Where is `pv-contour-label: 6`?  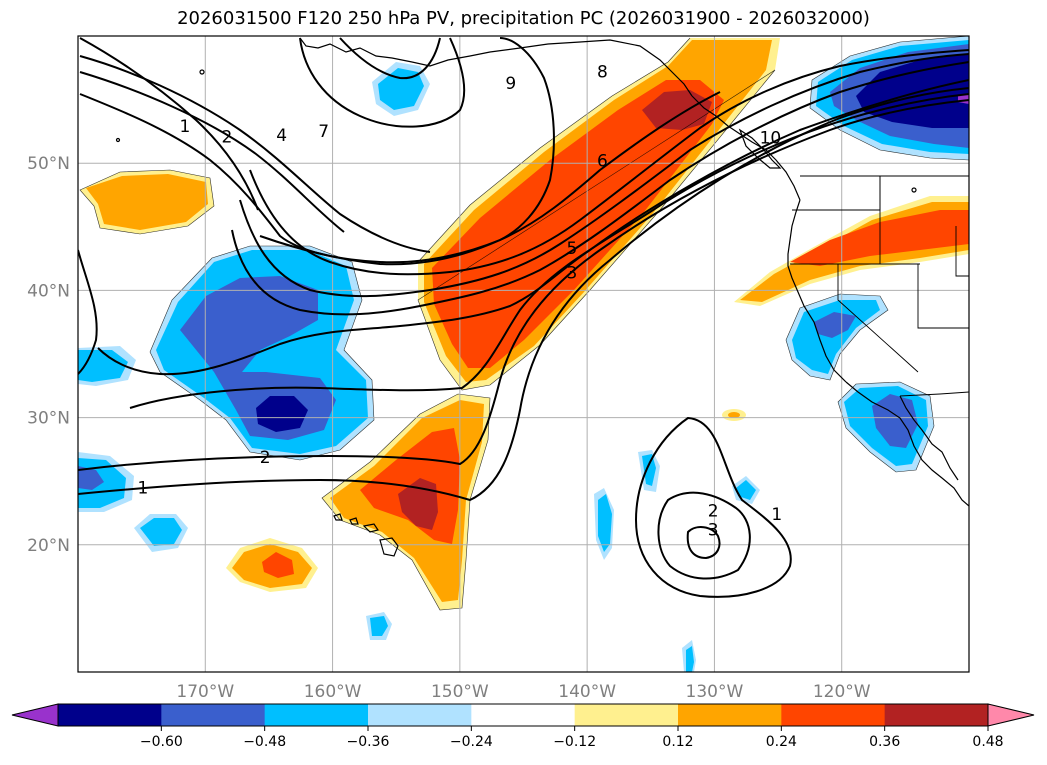
pv-contour-label: 6 is located at coordinates (602, 161).